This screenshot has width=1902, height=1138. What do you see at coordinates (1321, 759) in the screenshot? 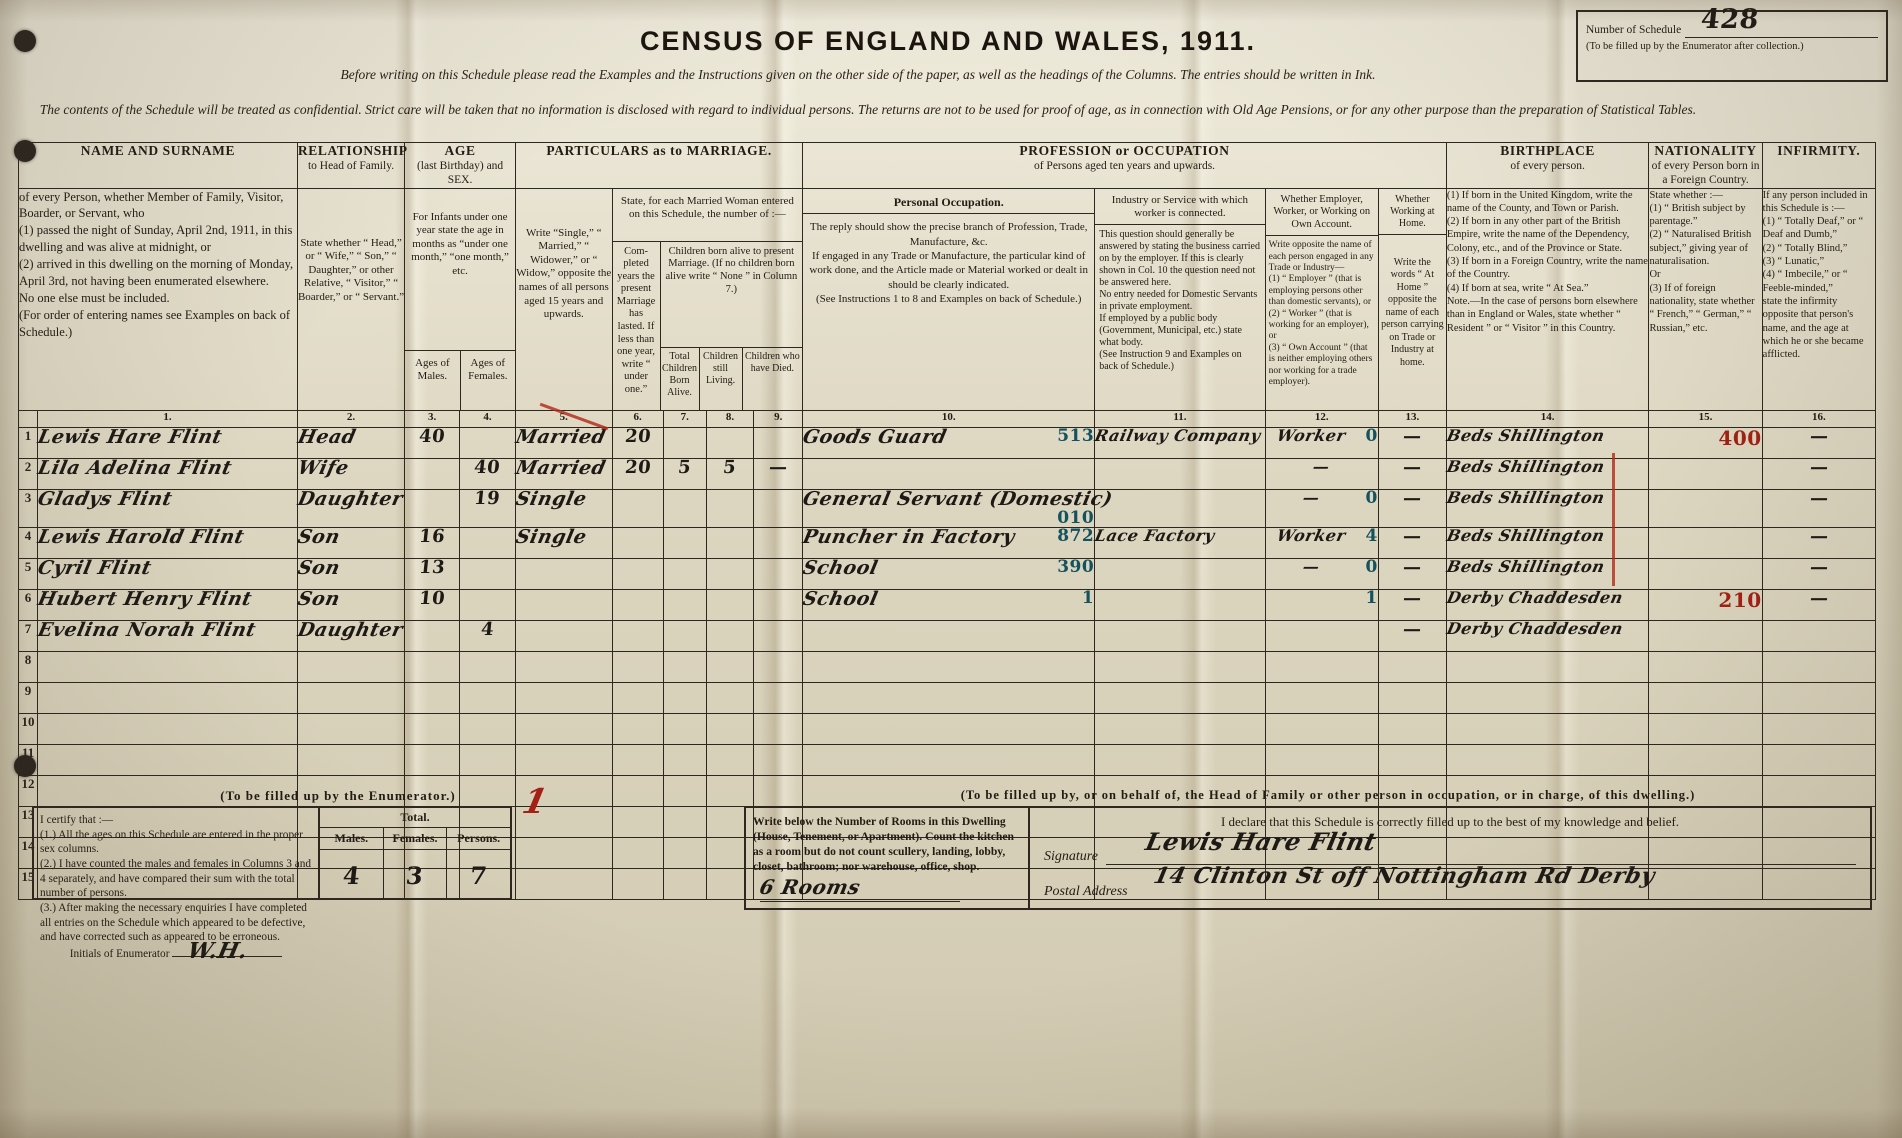
I see `cell-employer` at bounding box center [1321, 759].